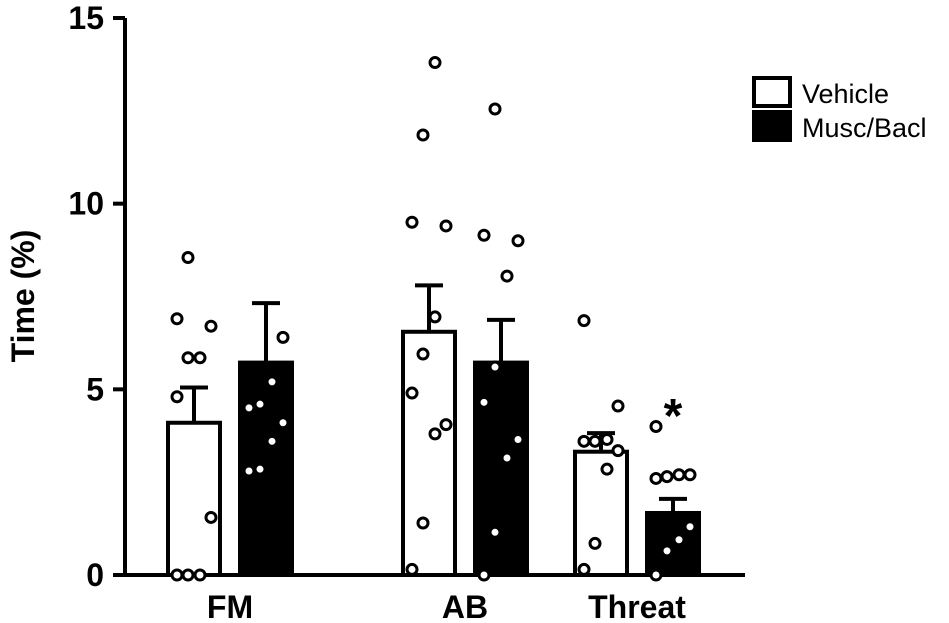  Describe the element at coordinates (86, 204) in the screenshot. I see `y-tick-label: 10` at that location.